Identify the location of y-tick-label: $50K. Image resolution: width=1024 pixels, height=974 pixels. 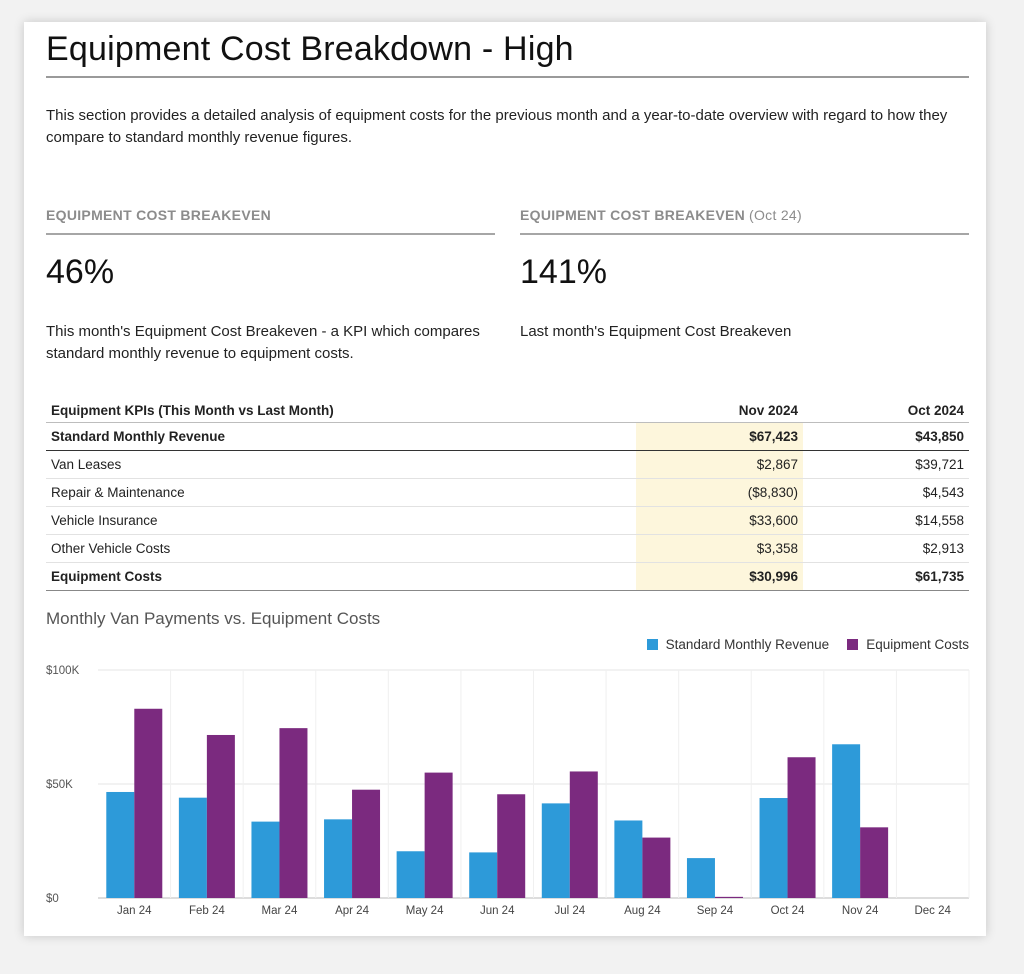
(59, 785).